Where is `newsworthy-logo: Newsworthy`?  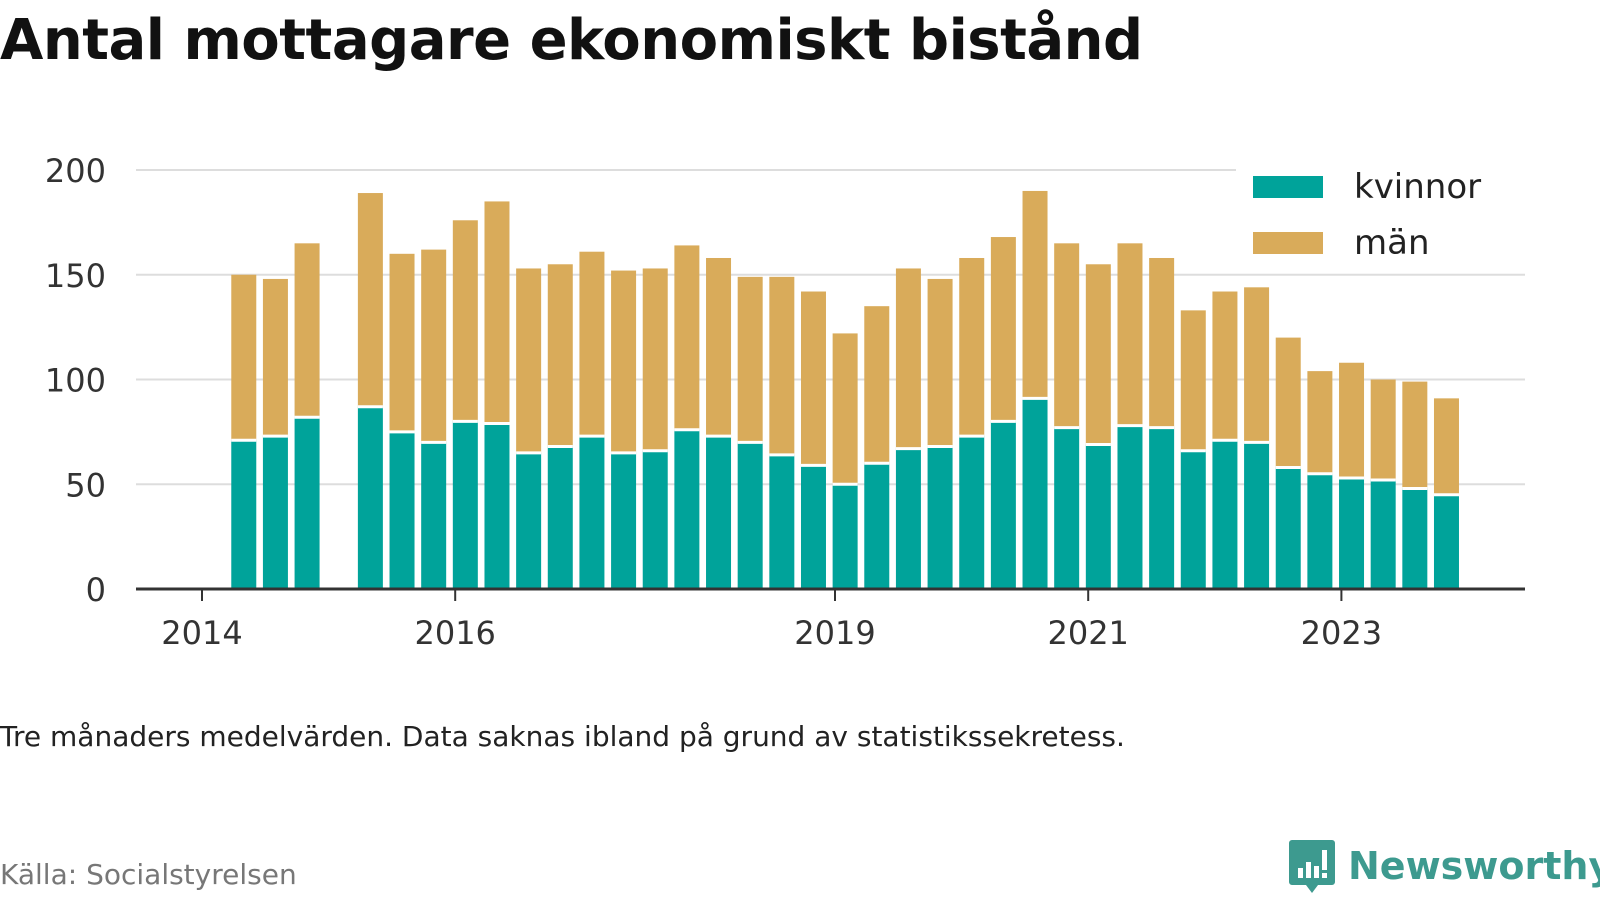
newsworthy-logo: Newsworthy is located at coordinates (1444, 866).